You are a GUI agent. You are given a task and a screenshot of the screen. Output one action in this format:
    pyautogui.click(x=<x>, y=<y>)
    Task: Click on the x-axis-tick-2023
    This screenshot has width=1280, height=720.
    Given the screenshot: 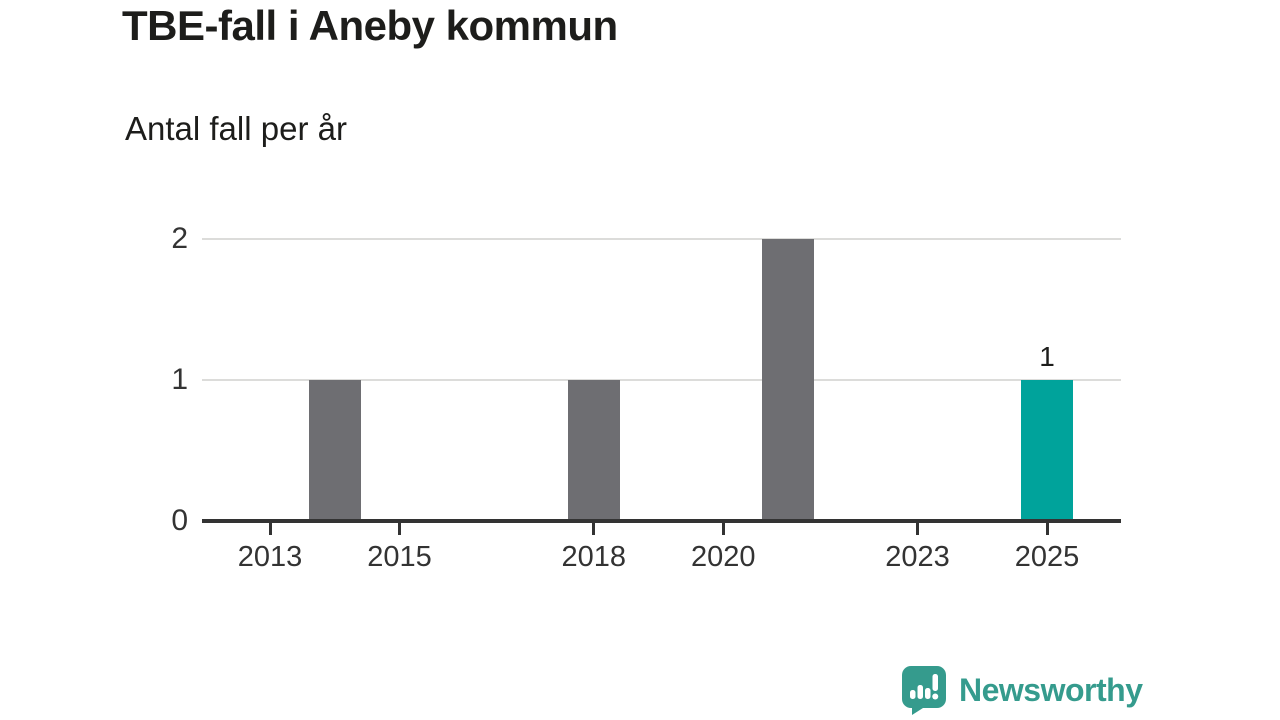 What is the action you would take?
    pyautogui.click(x=917, y=529)
    